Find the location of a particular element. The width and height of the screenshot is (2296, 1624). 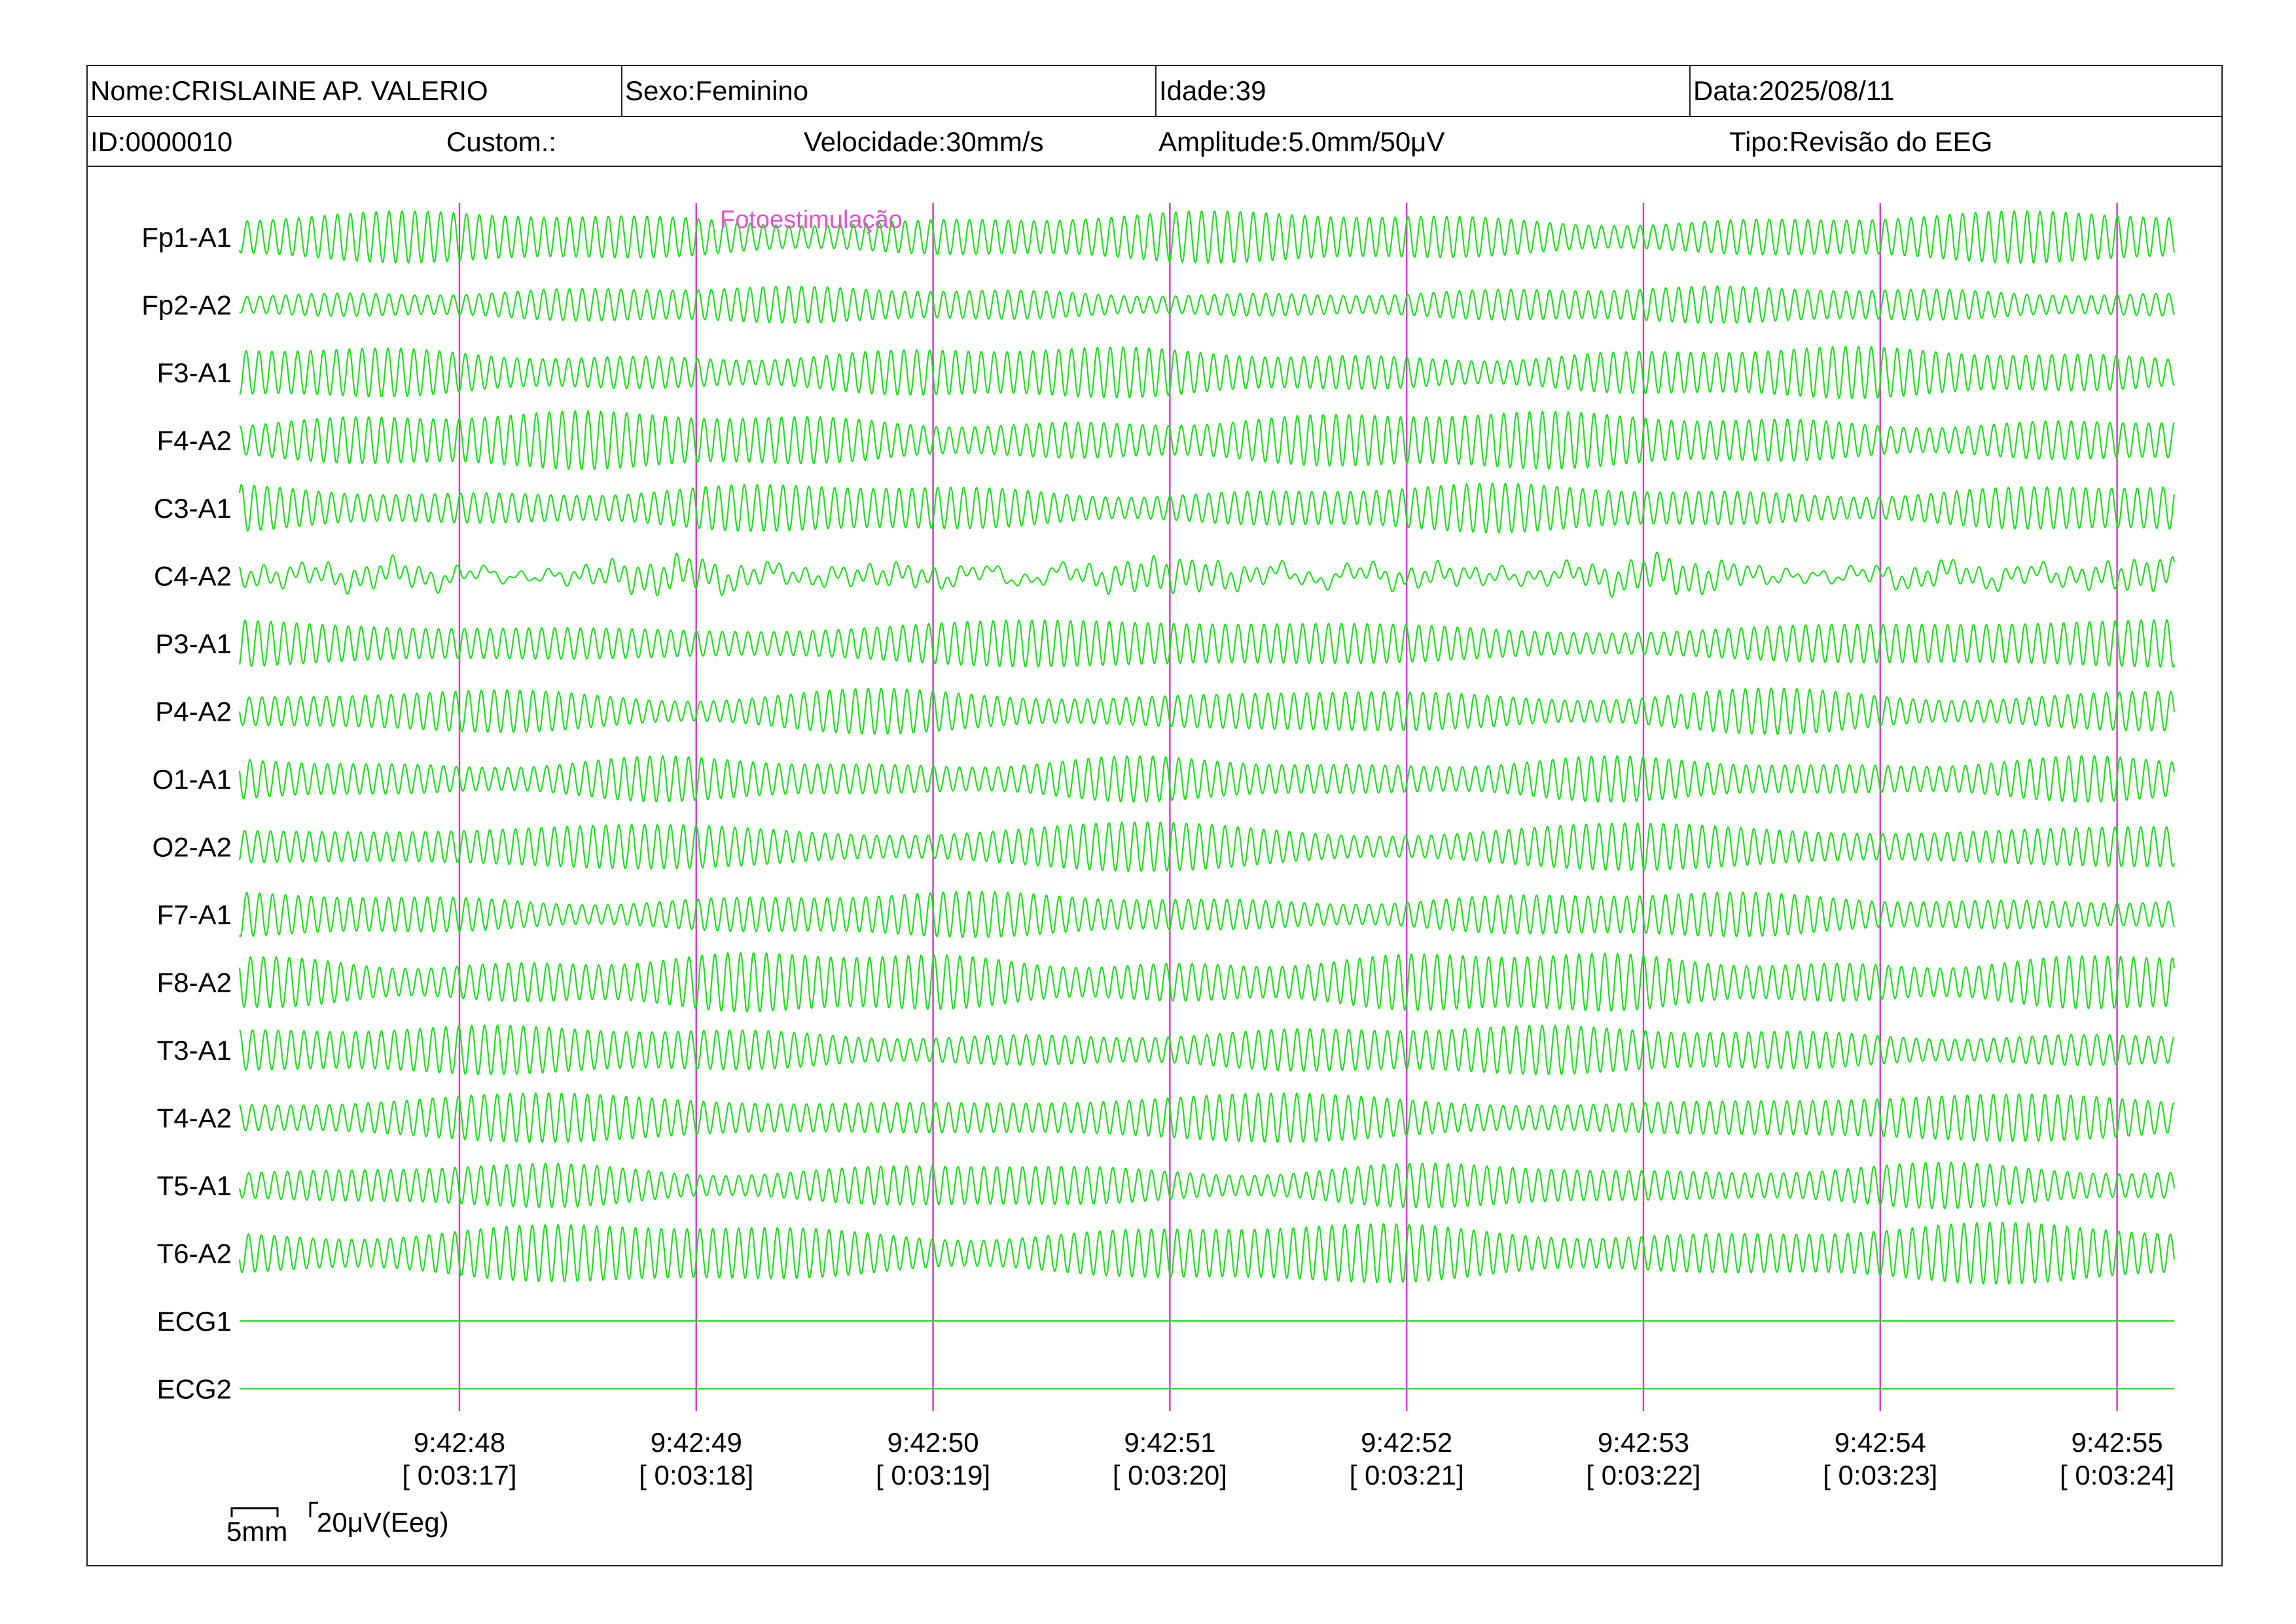

custom-field: Custom.: is located at coordinates (501, 141).